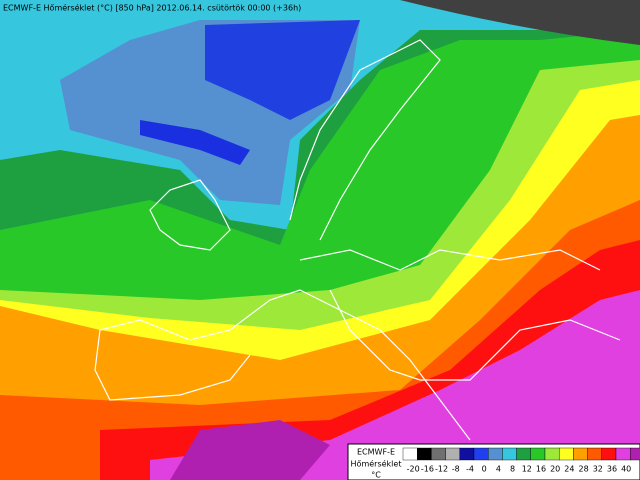  What do you see at coordinates (626, 469) in the screenshot?
I see `legend-tick-label: 40` at bounding box center [626, 469].